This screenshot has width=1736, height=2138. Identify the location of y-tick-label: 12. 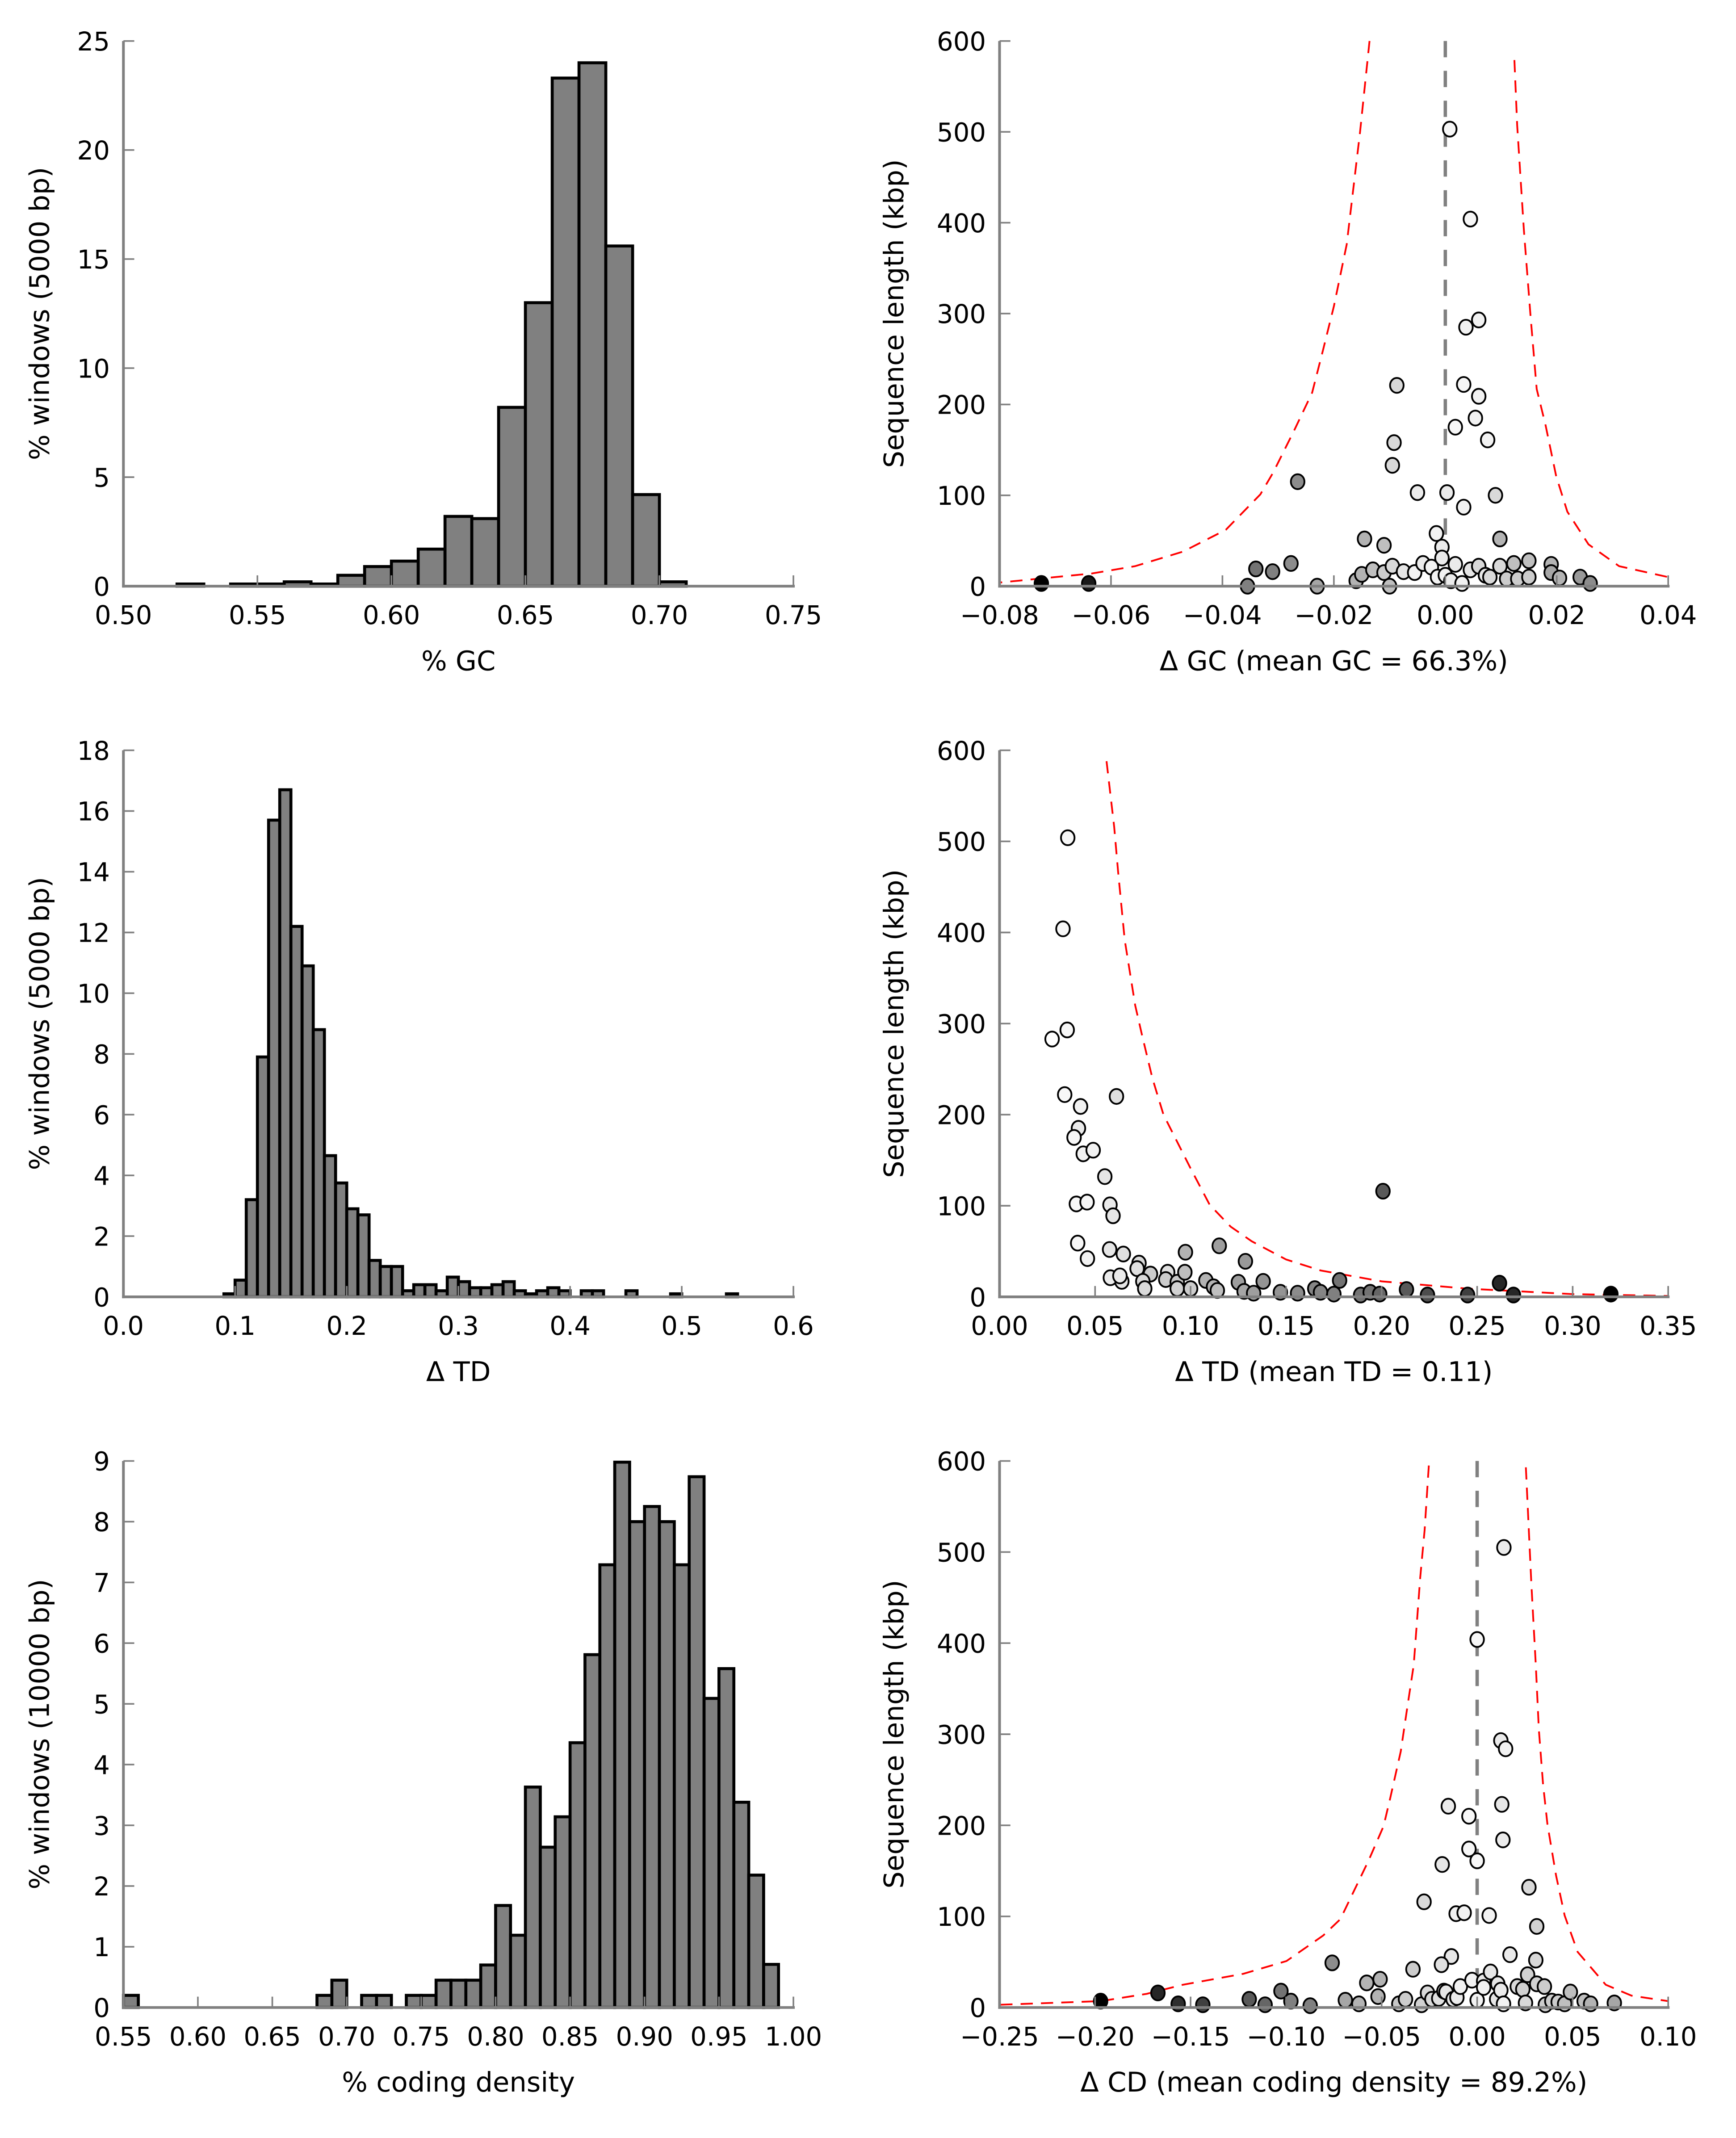
(93, 933).